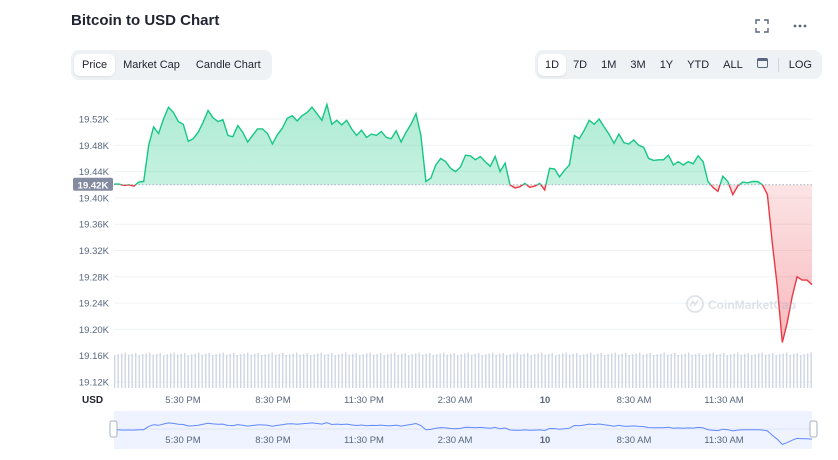 The height and width of the screenshot is (460, 838). Describe the element at coordinates (733, 64) in the screenshot. I see `range-all: ALL` at that location.